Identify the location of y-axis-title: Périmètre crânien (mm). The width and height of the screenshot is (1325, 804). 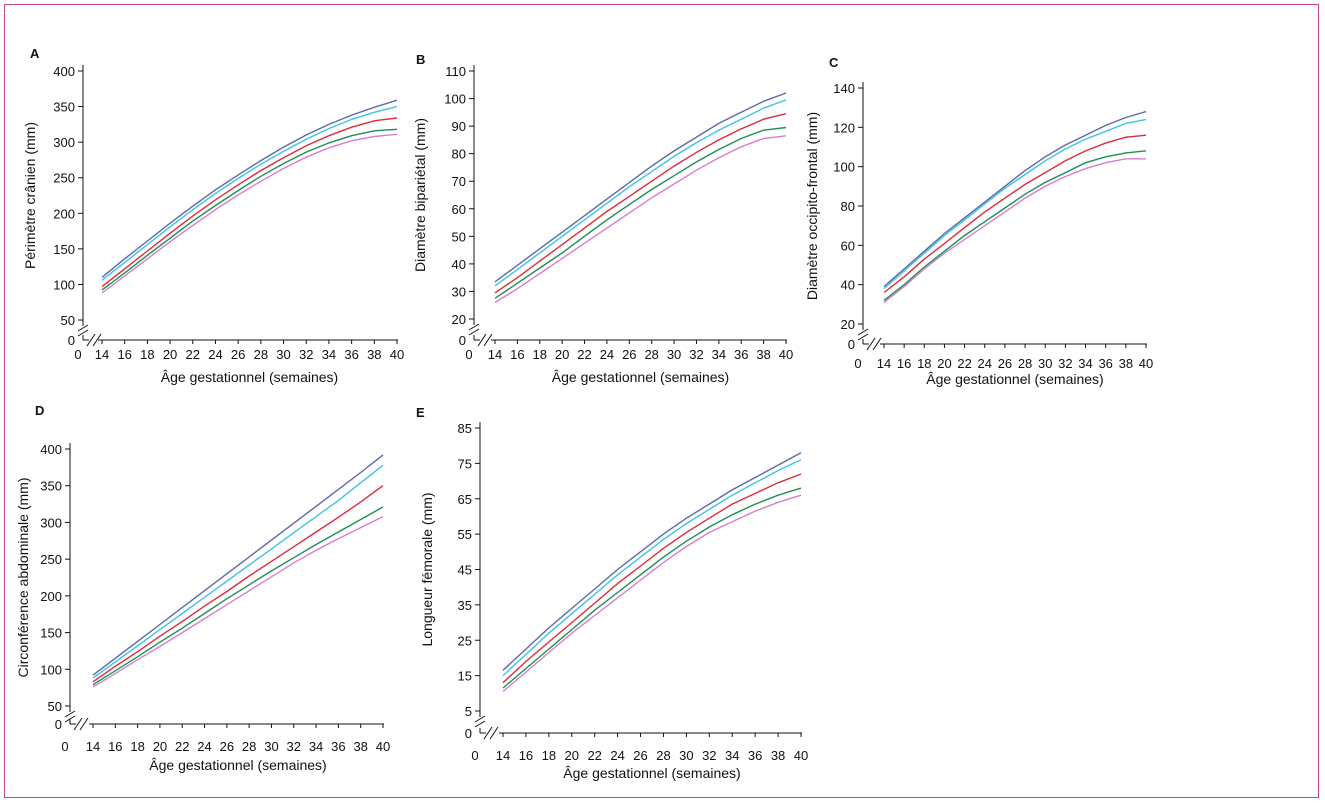
(30, 195).